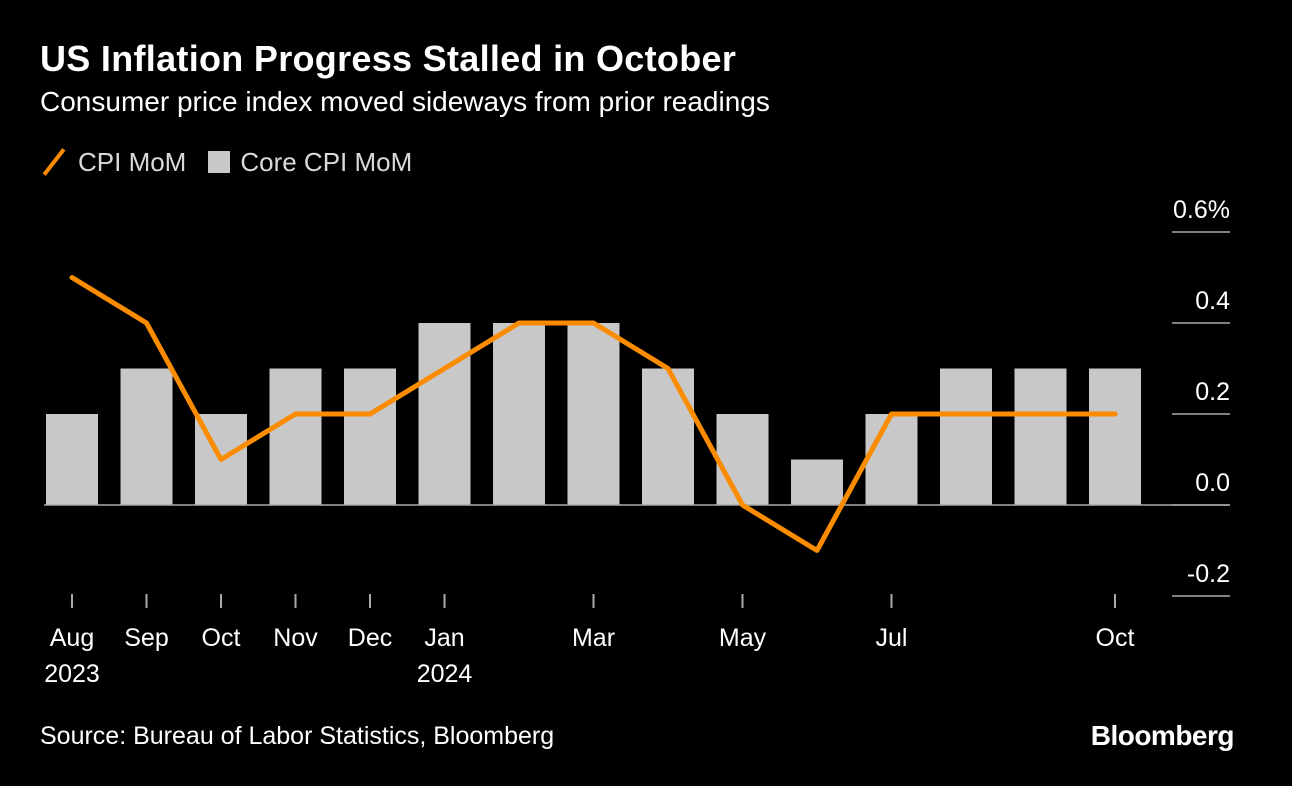  I want to click on y-axis: 0.6% 0.4 0.2 0.0 -0.2, so click(1201, 396).